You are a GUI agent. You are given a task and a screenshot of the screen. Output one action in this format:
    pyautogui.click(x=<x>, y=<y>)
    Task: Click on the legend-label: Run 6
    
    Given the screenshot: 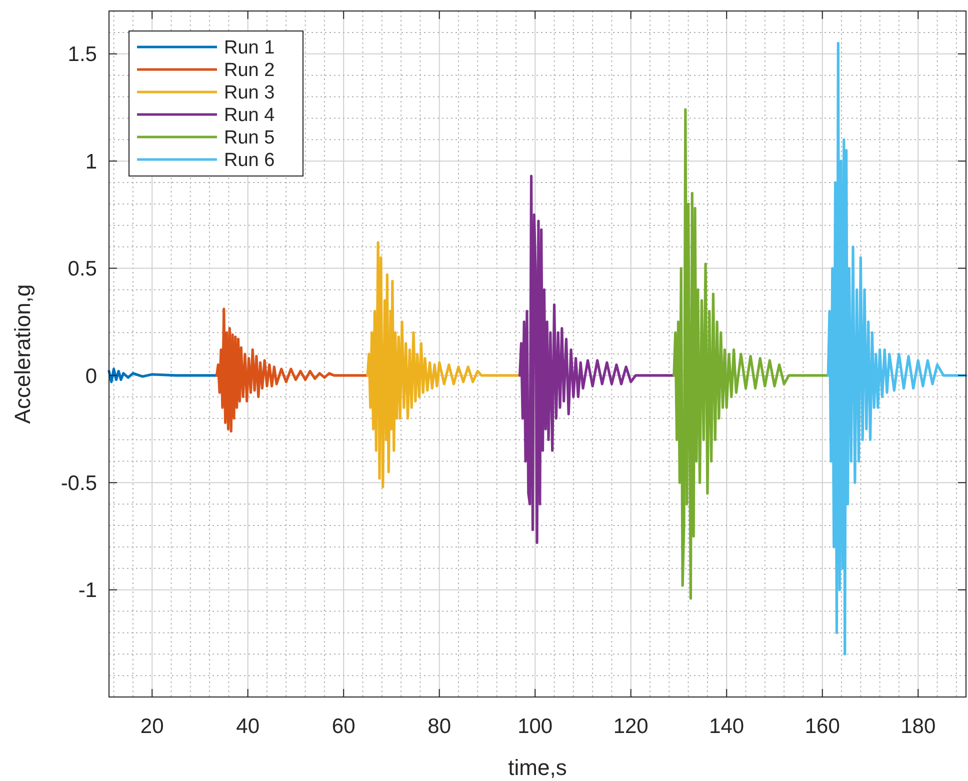 What is the action you would take?
    pyautogui.click(x=249, y=161)
    